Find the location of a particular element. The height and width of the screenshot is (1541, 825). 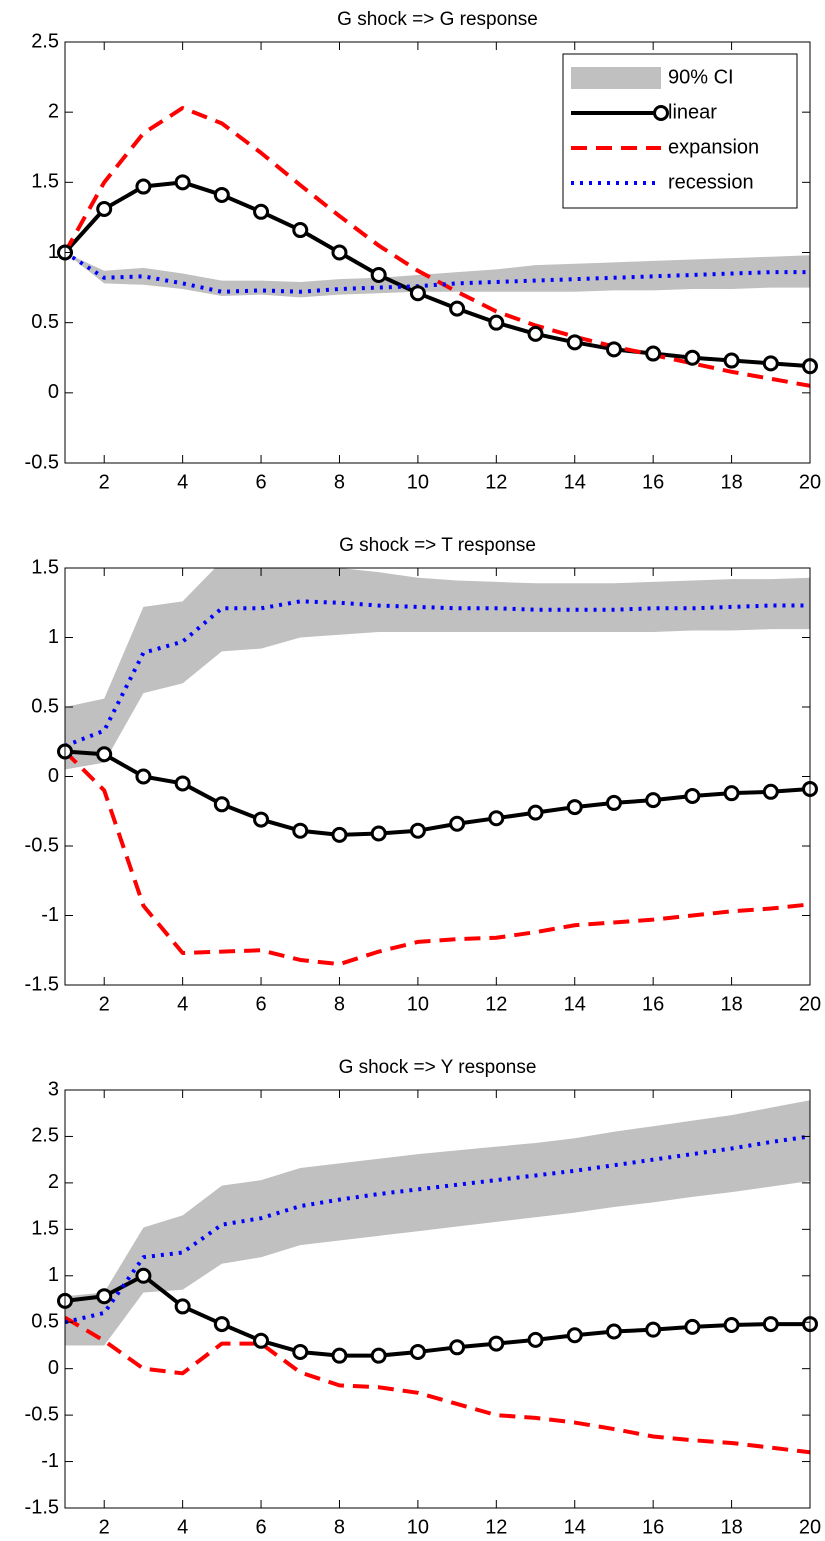

legend-marker is located at coordinates (661, 113).